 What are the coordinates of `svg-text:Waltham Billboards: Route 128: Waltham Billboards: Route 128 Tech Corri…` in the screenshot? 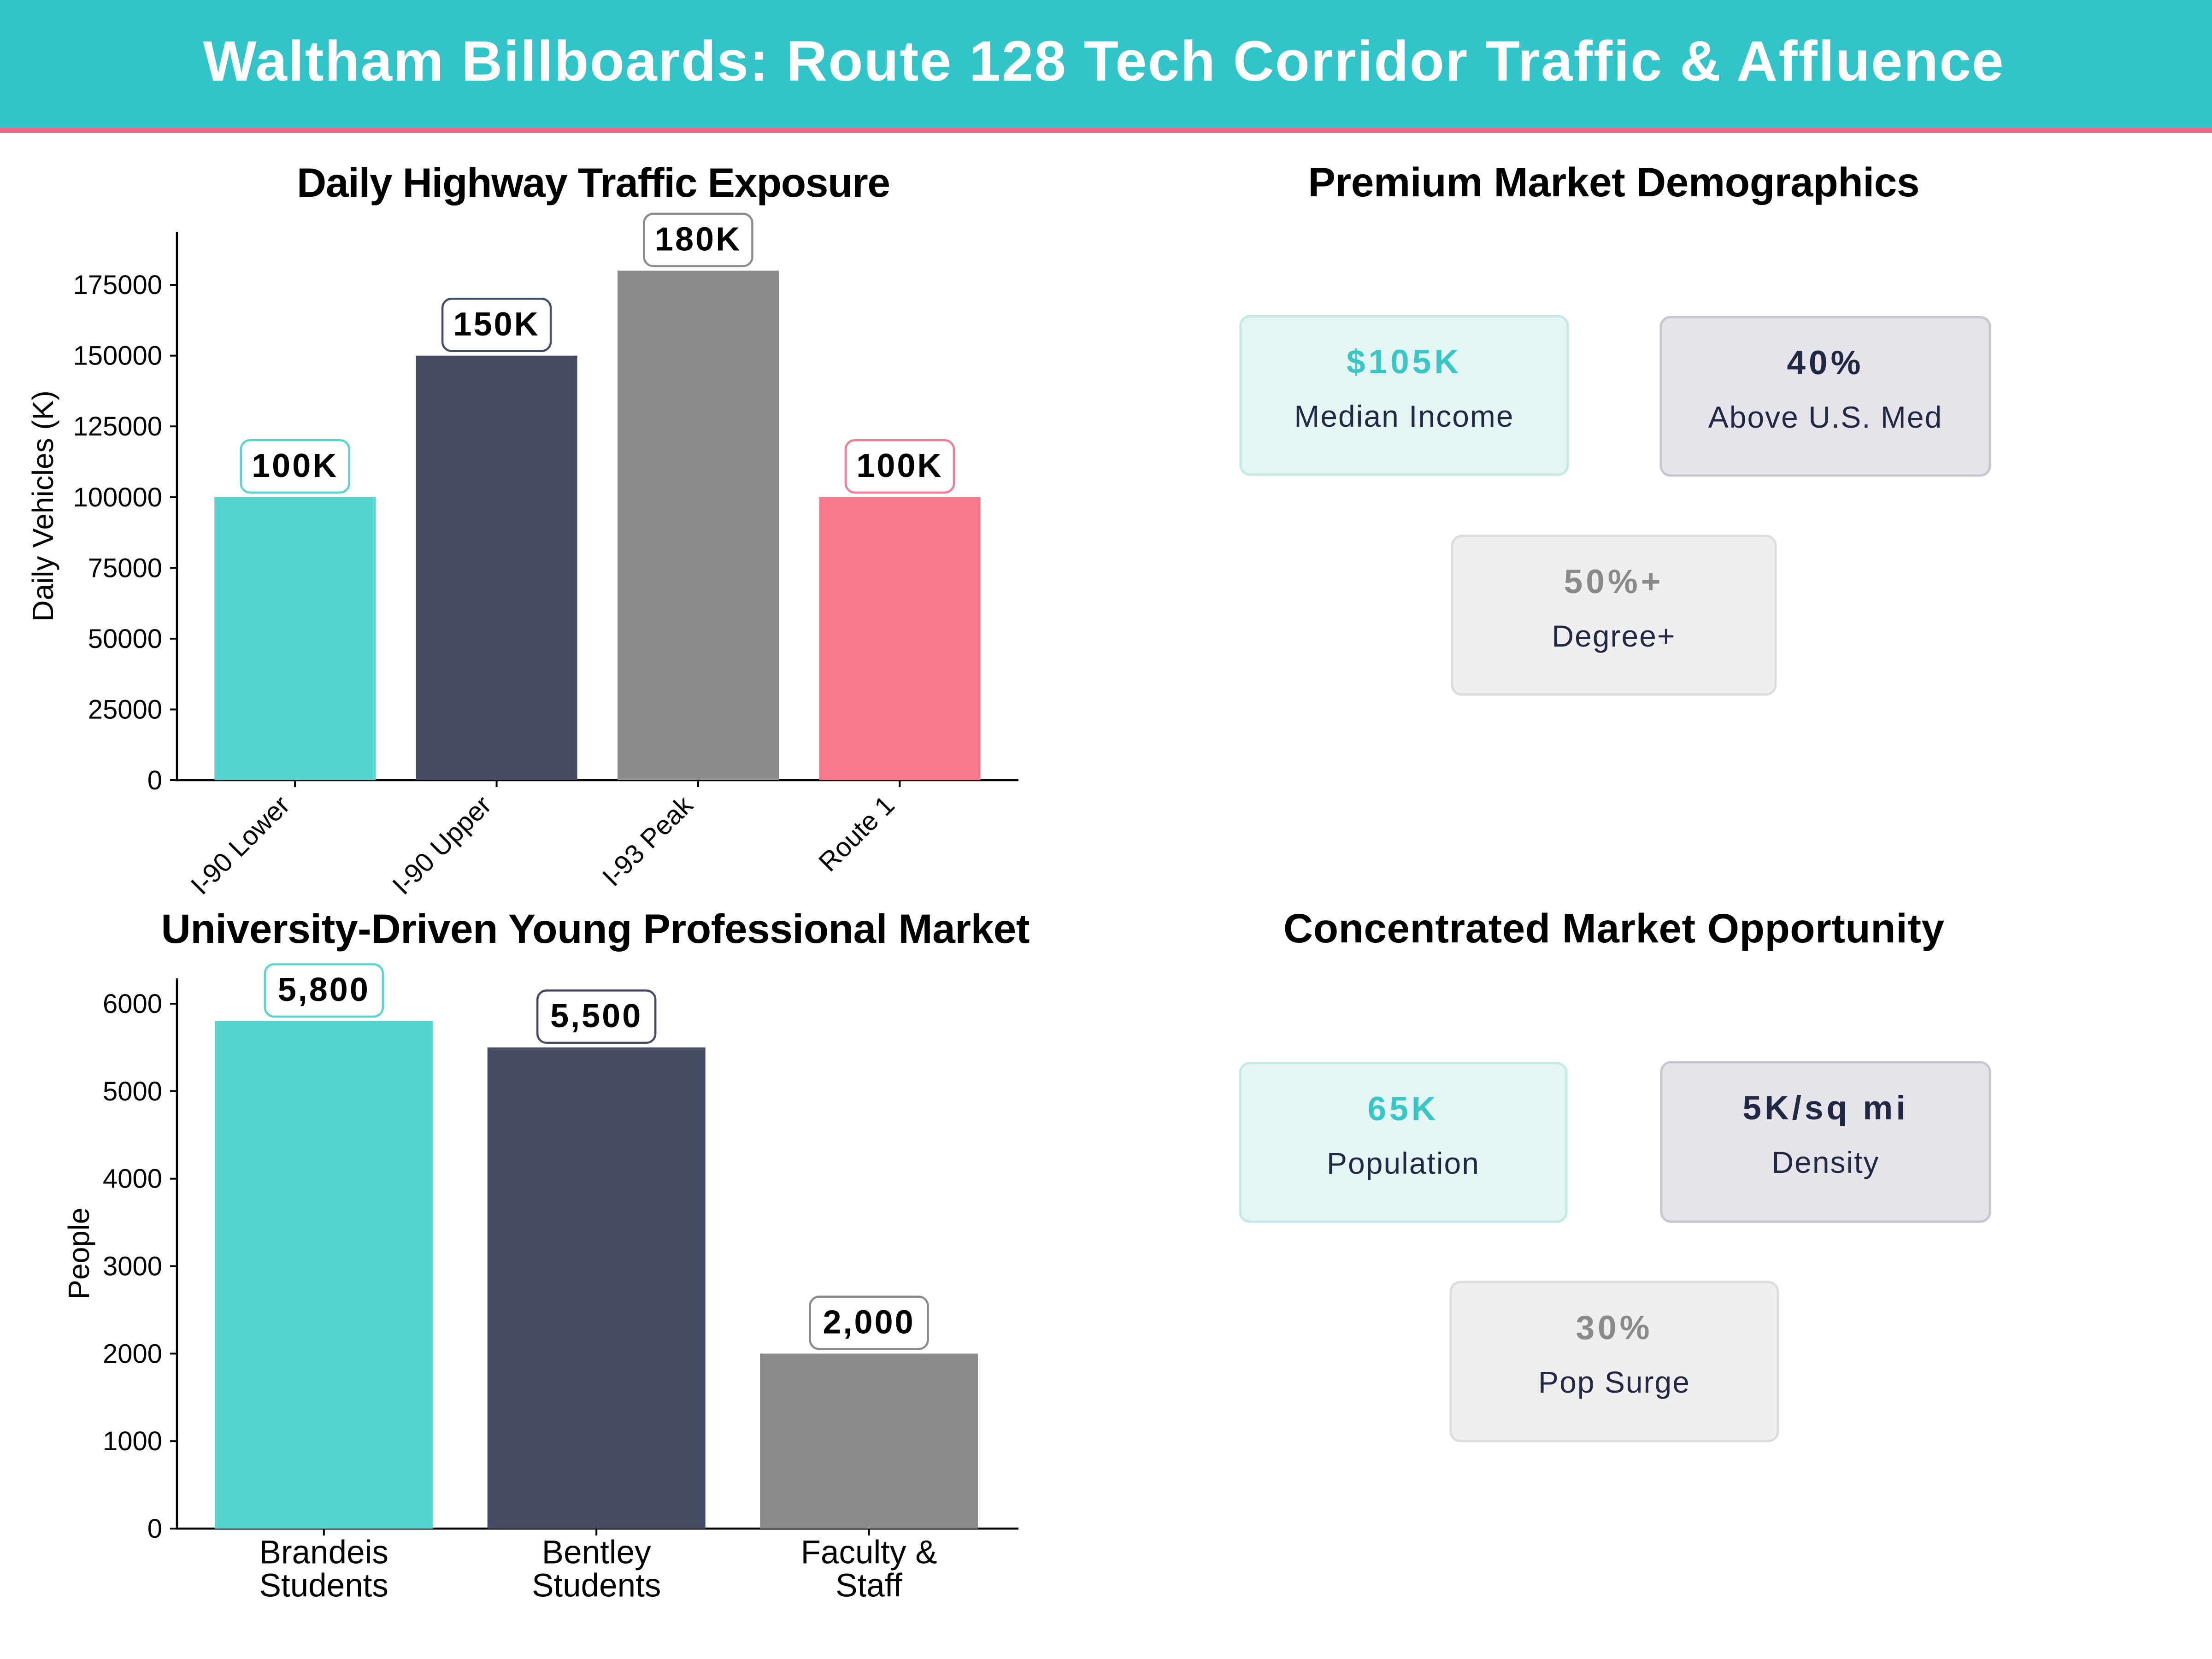 It's located at (1103, 61).